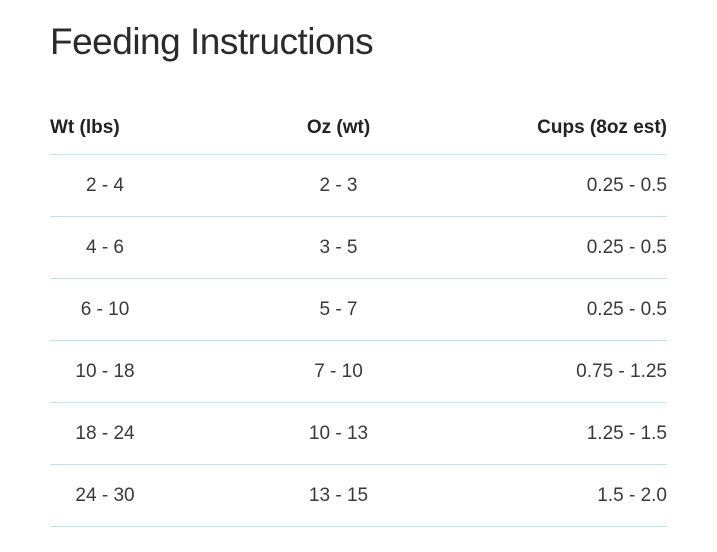 Image resolution: width=717 pixels, height=552 pixels. I want to click on table-row: 2 - 4 2 - 3 0.25 - 0.5, so click(358, 186).